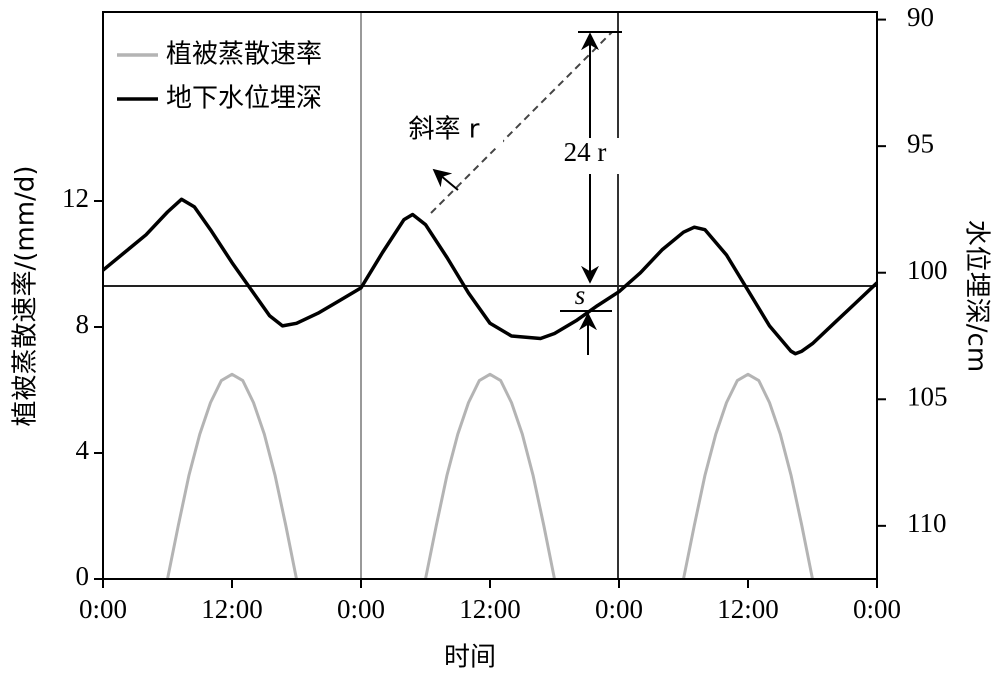 The height and width of the screenshot is (676, 1000). What do you see at coordinates (927, 270) in the screenshot?
I see `y2-tick-label: 100` at bounding box center [927, 270].